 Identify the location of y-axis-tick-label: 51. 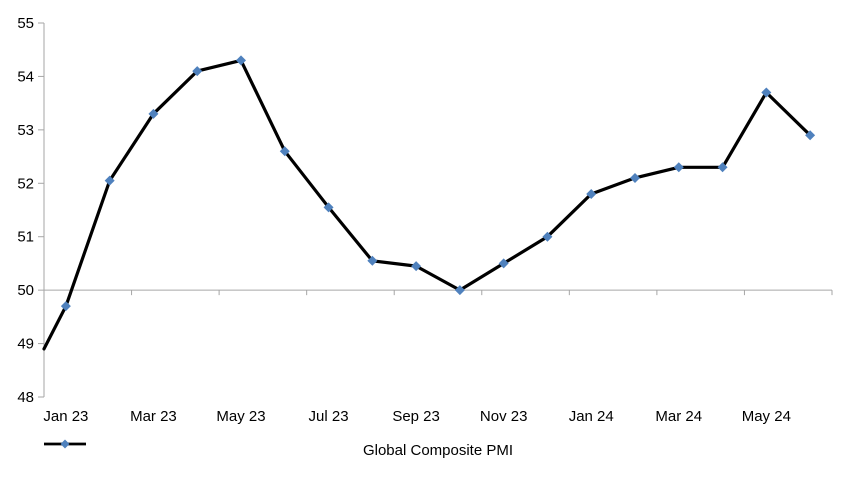
(25, 237).